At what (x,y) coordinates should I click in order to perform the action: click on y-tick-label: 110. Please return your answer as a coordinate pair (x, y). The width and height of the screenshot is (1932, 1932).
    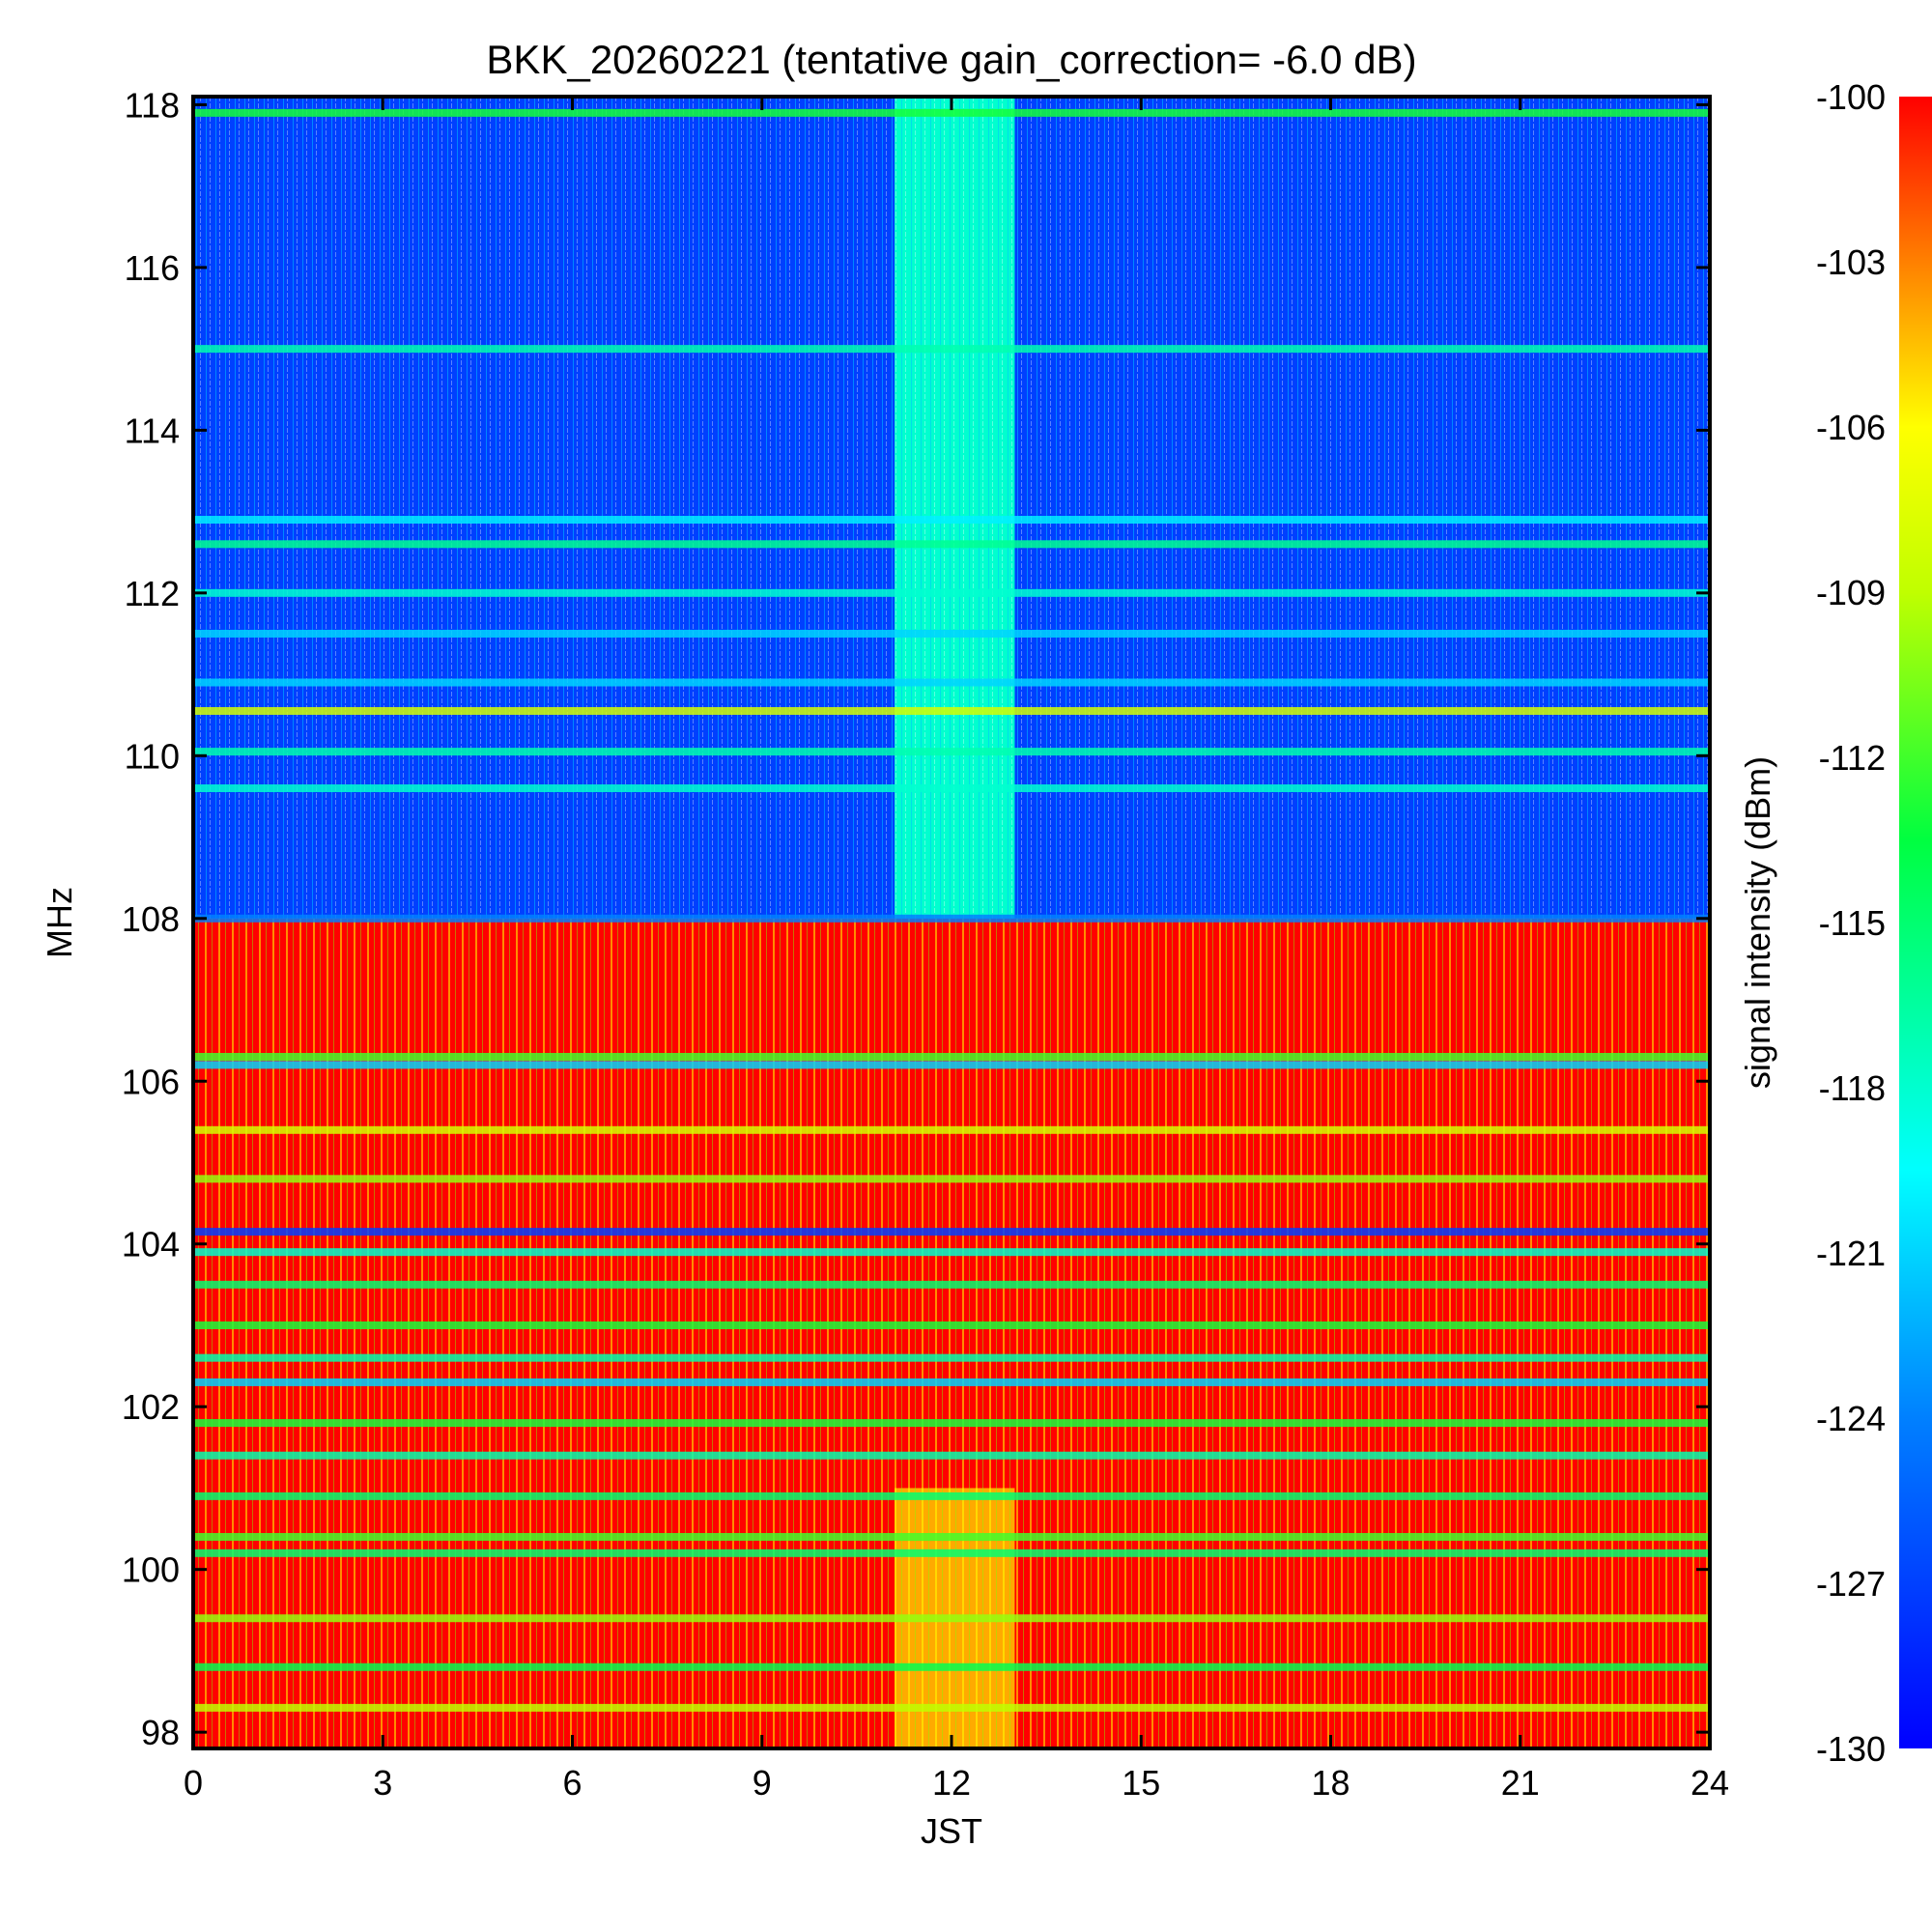
    Looking at the image, I should click on (152, 756).